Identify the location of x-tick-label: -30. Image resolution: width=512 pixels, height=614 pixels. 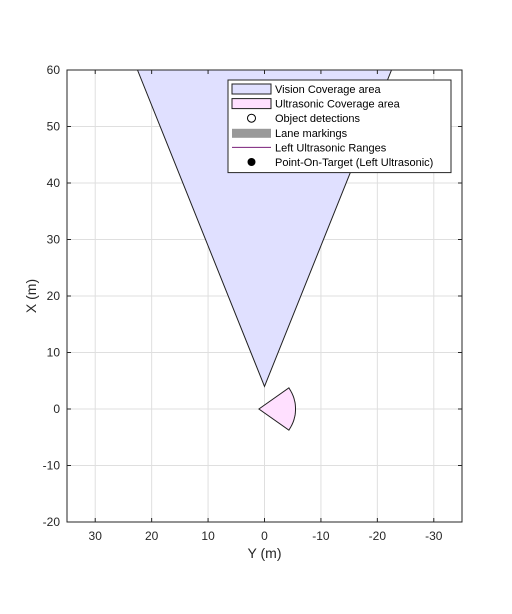
(434, 536).